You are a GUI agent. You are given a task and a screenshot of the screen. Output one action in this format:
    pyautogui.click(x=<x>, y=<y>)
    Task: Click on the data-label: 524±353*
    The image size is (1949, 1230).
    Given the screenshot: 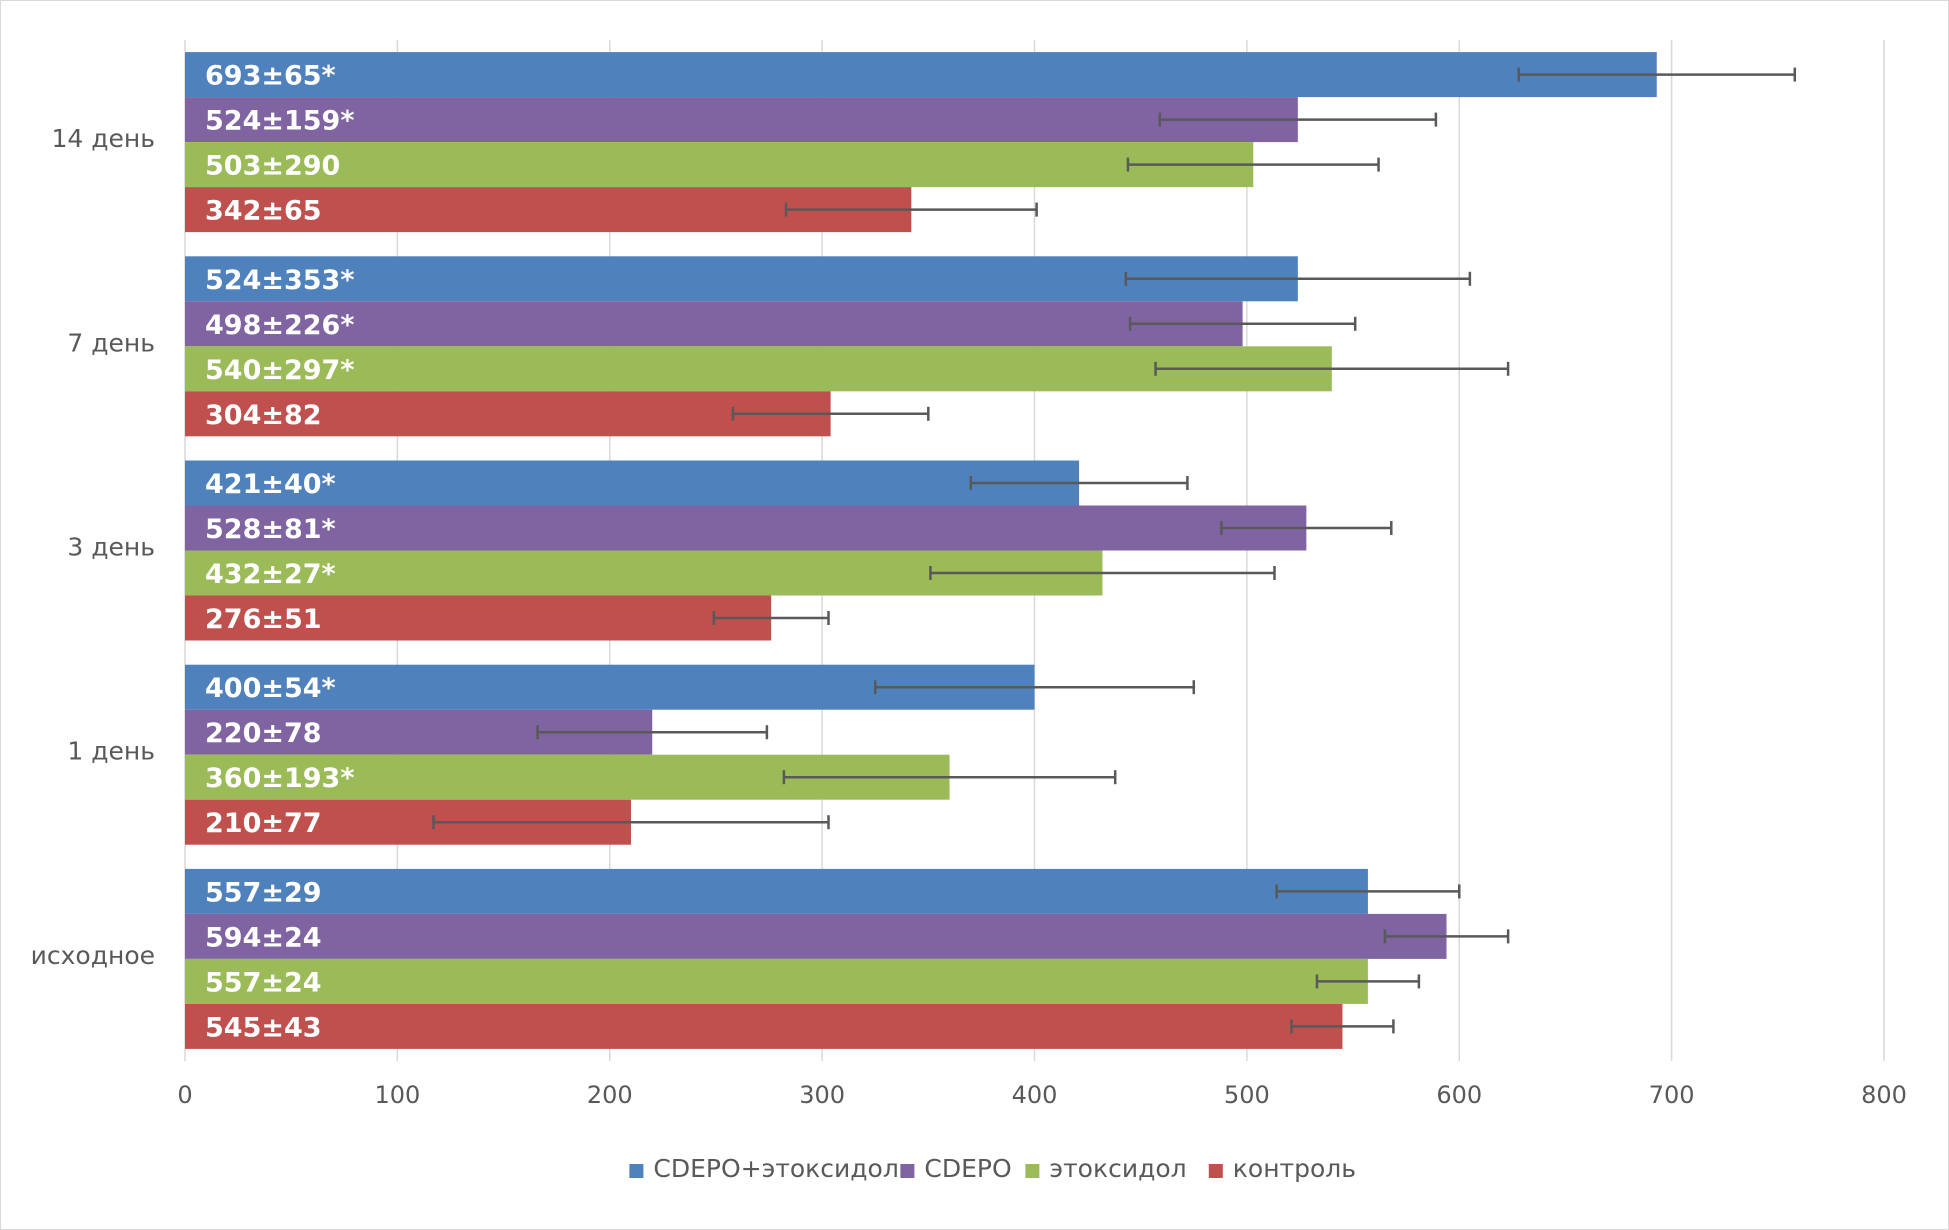 What is the action you would take?
    pyautogui.click(x=279, y=280)
    